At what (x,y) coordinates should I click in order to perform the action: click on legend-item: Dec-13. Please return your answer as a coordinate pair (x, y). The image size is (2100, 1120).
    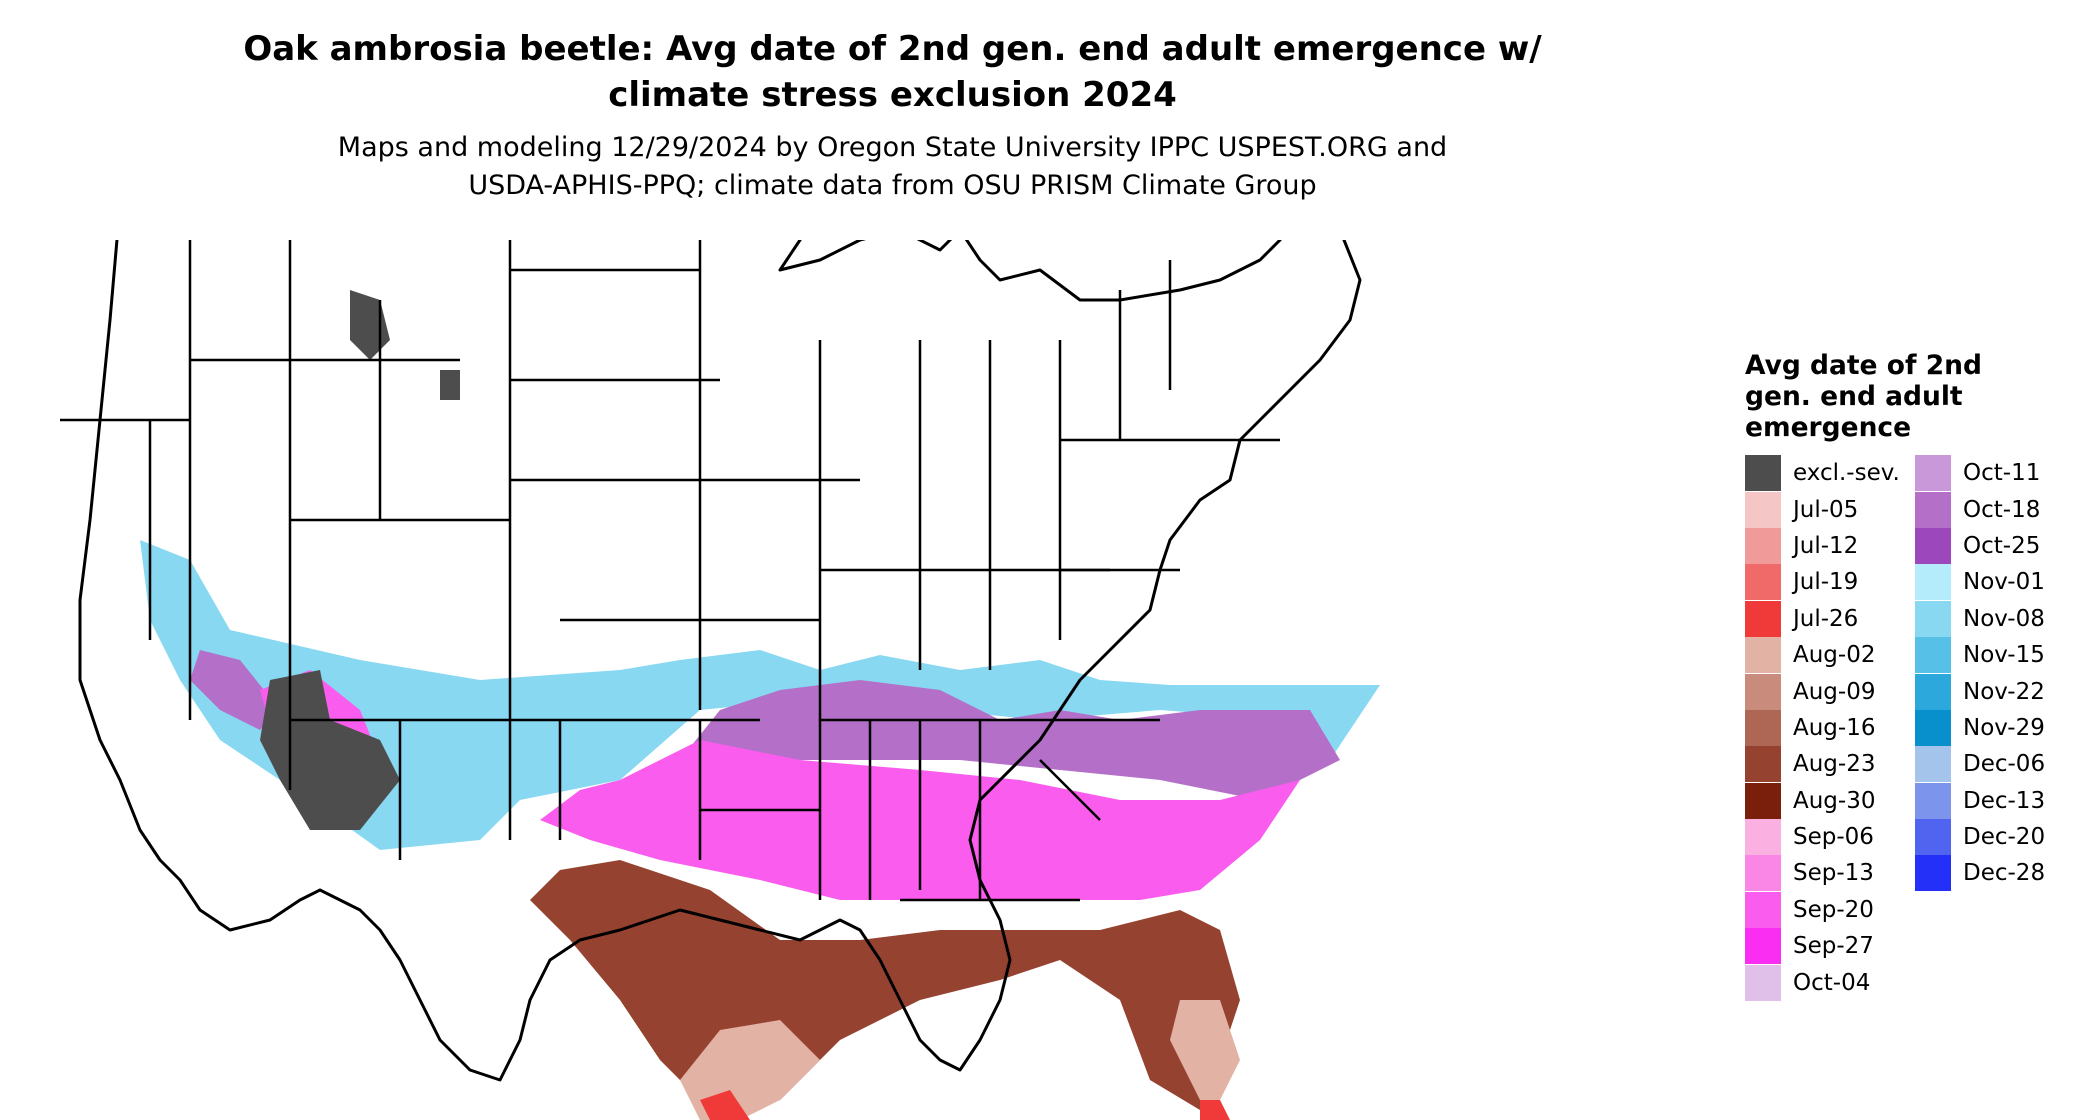
    Looking at the image, I should click on (2000, 800).